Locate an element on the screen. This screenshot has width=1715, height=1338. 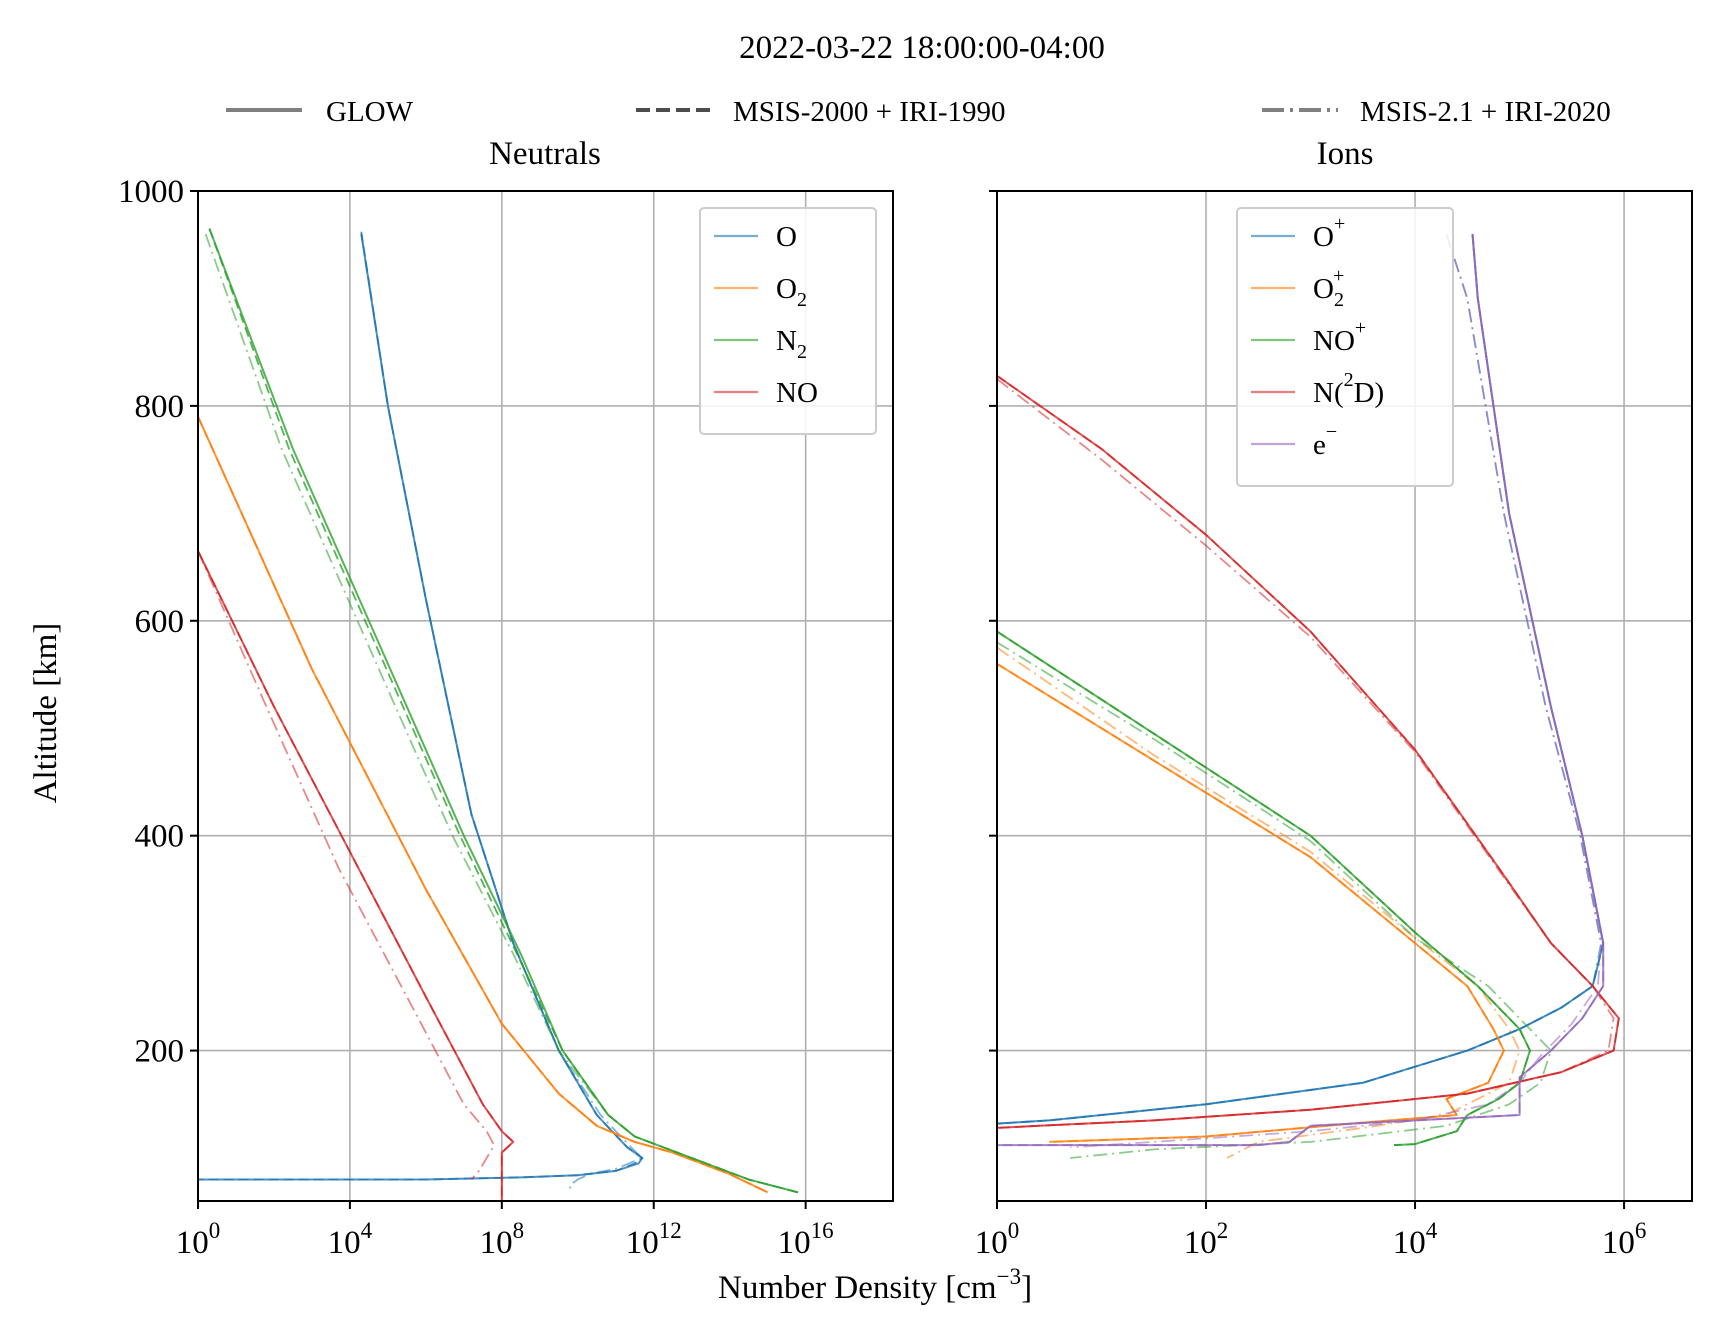
ions-x-tick-label: 10² is located at coordinates (1206, 1239).